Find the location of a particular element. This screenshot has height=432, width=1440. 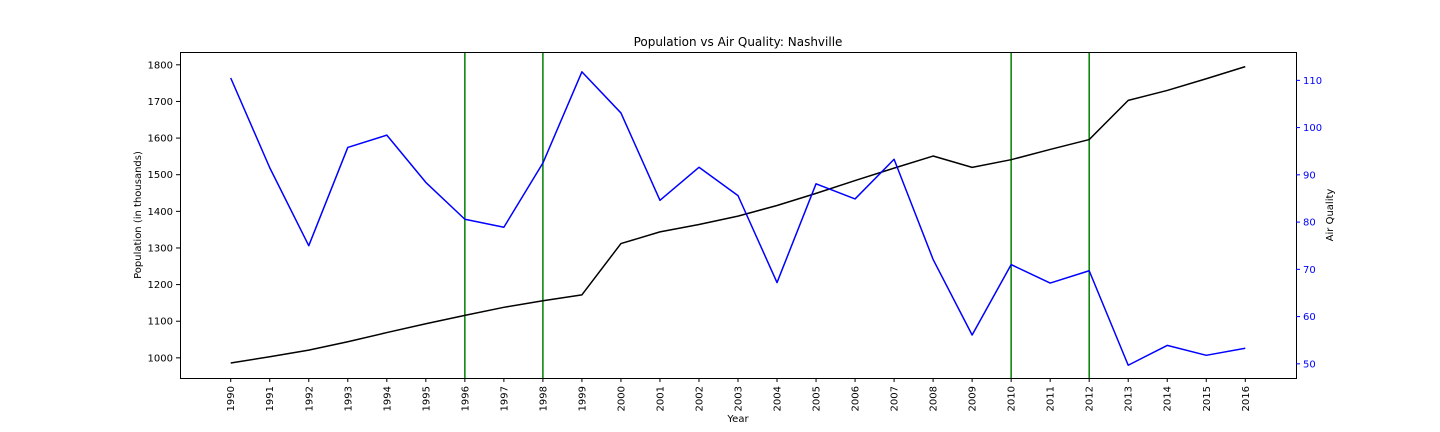

y-left-tick-label: 1400 is located at coordinates (160, 212).